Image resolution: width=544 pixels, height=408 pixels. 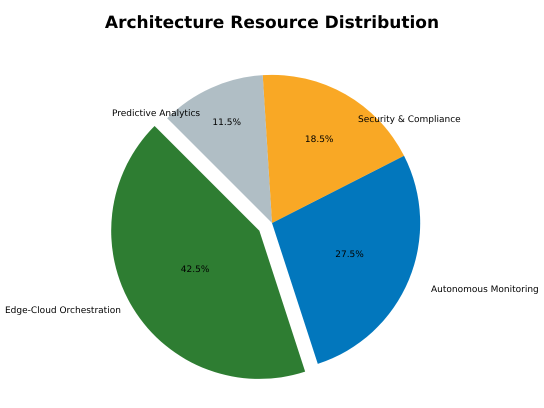 I want to click on data-label: 42.5%, so click(x=195, y=269).